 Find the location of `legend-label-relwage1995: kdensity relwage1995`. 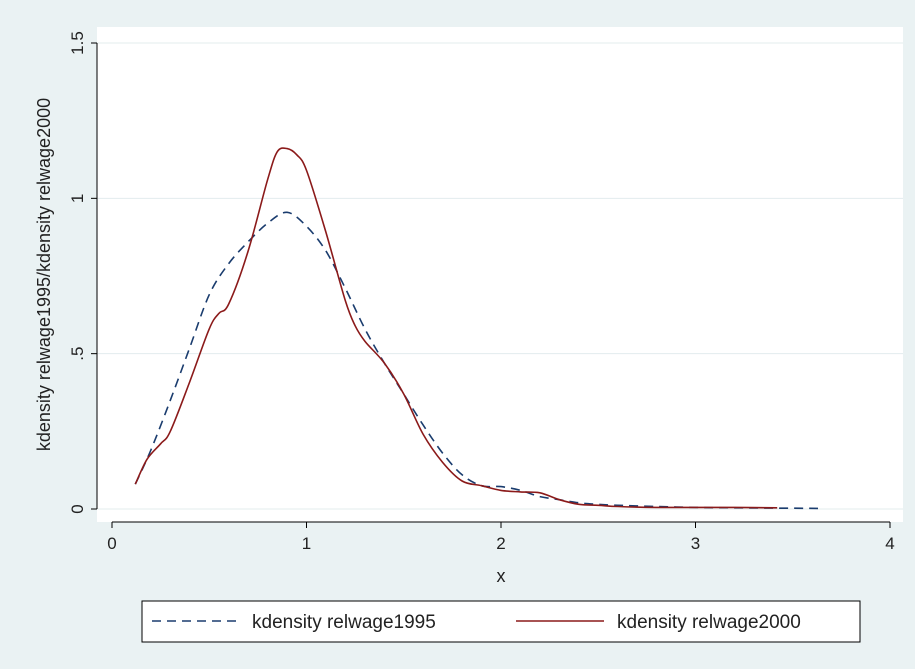

legend-label-relwage1995: kdensity relwage1995 is located at coordinates (344, 622).